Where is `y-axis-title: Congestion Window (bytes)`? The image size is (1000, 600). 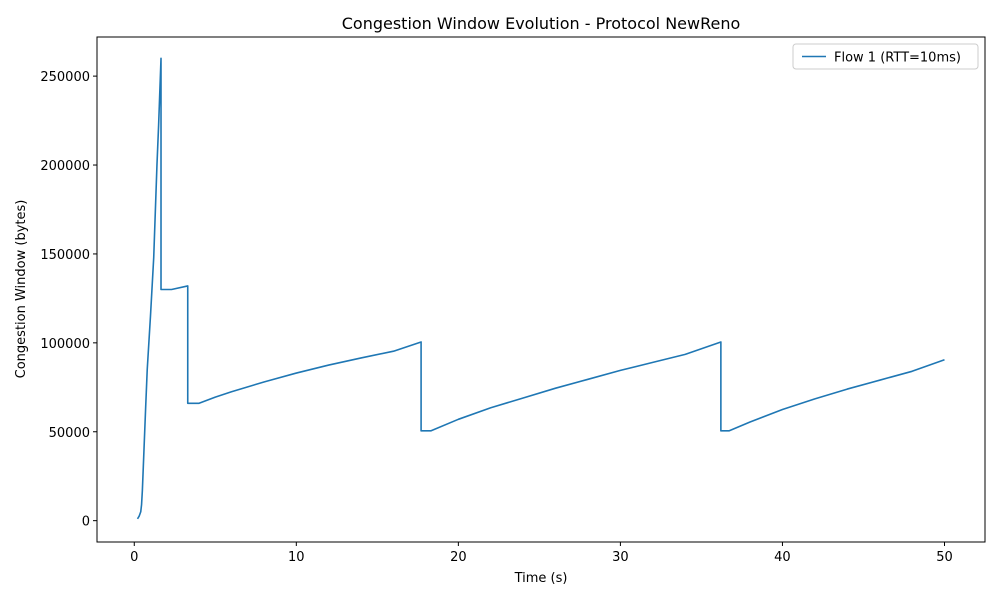 y-axis-title: Congestion Window (bytes) is located at coordinates (21, 289).